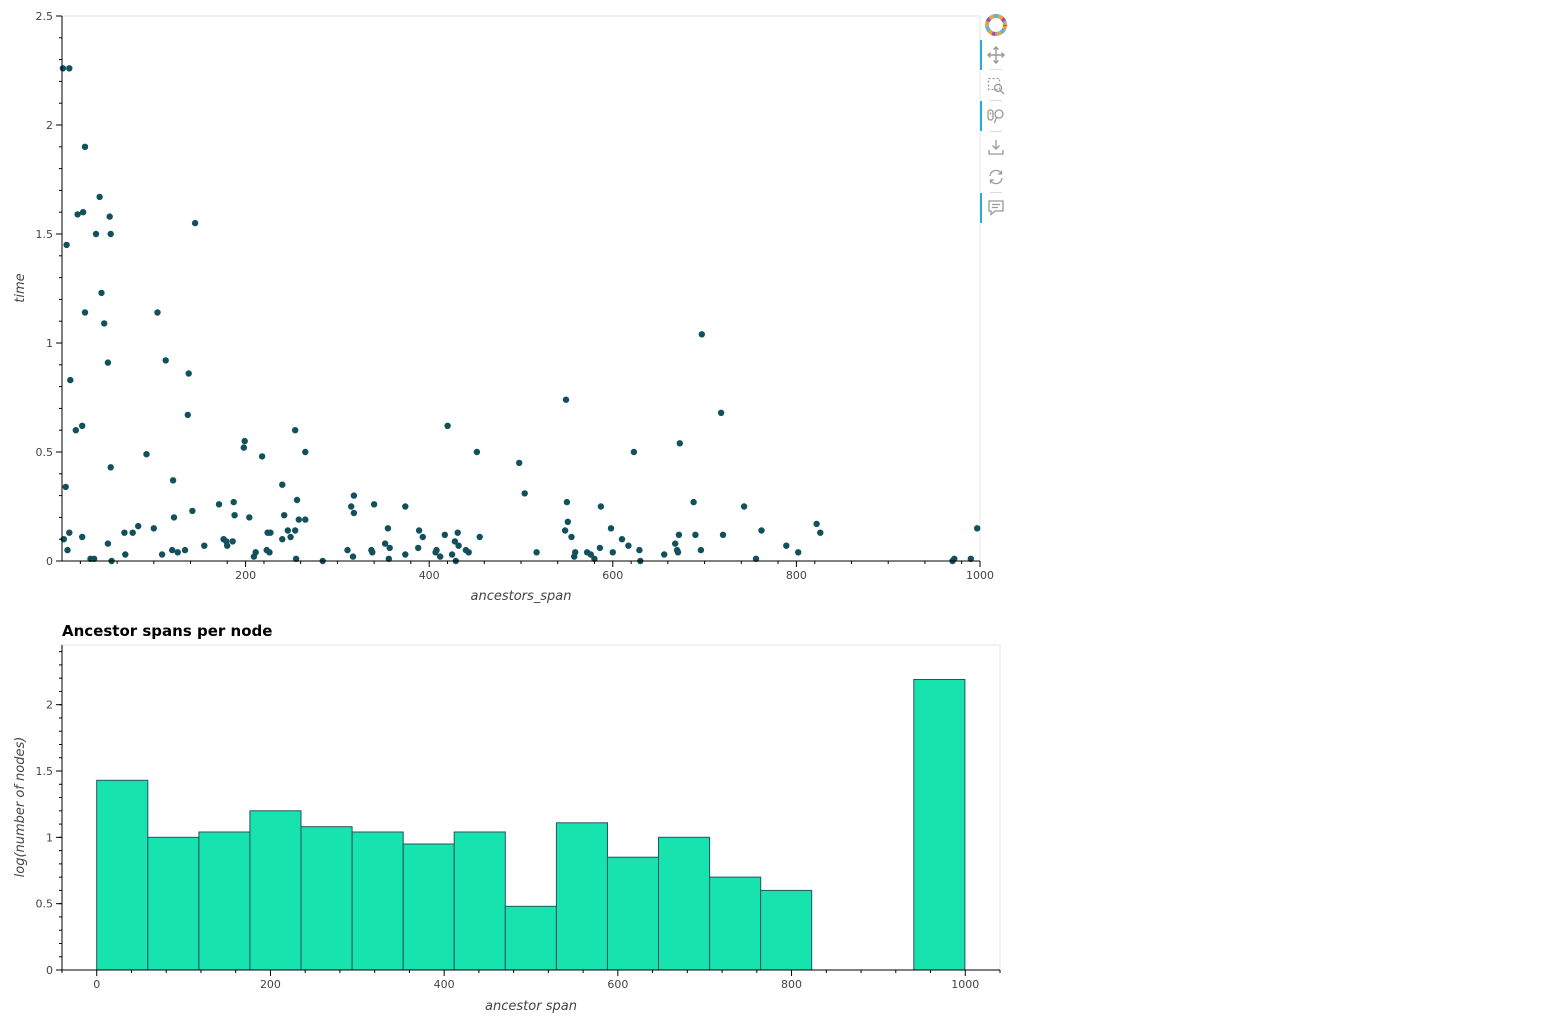 This screenshot has height=1020, width=1560. What do you see at coordinates (49, 970) in the screenshot?
I see `histogram-y-tick-label: 0` at bounding box center [49, 970].